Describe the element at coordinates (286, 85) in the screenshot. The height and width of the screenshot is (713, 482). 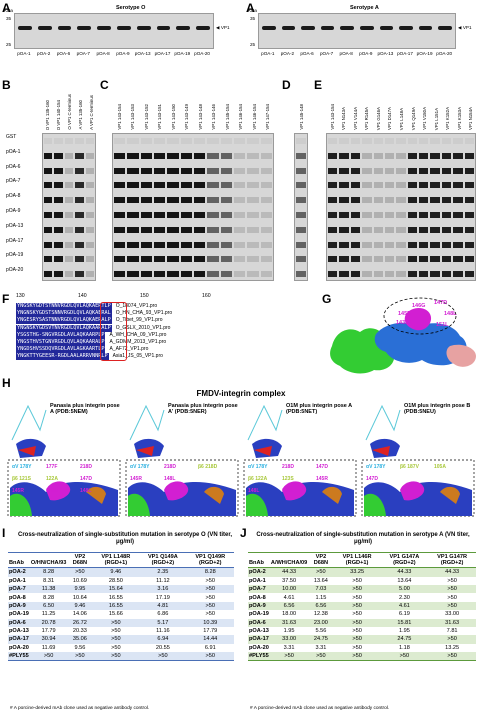
I see `panel-d-label: D` at that location.